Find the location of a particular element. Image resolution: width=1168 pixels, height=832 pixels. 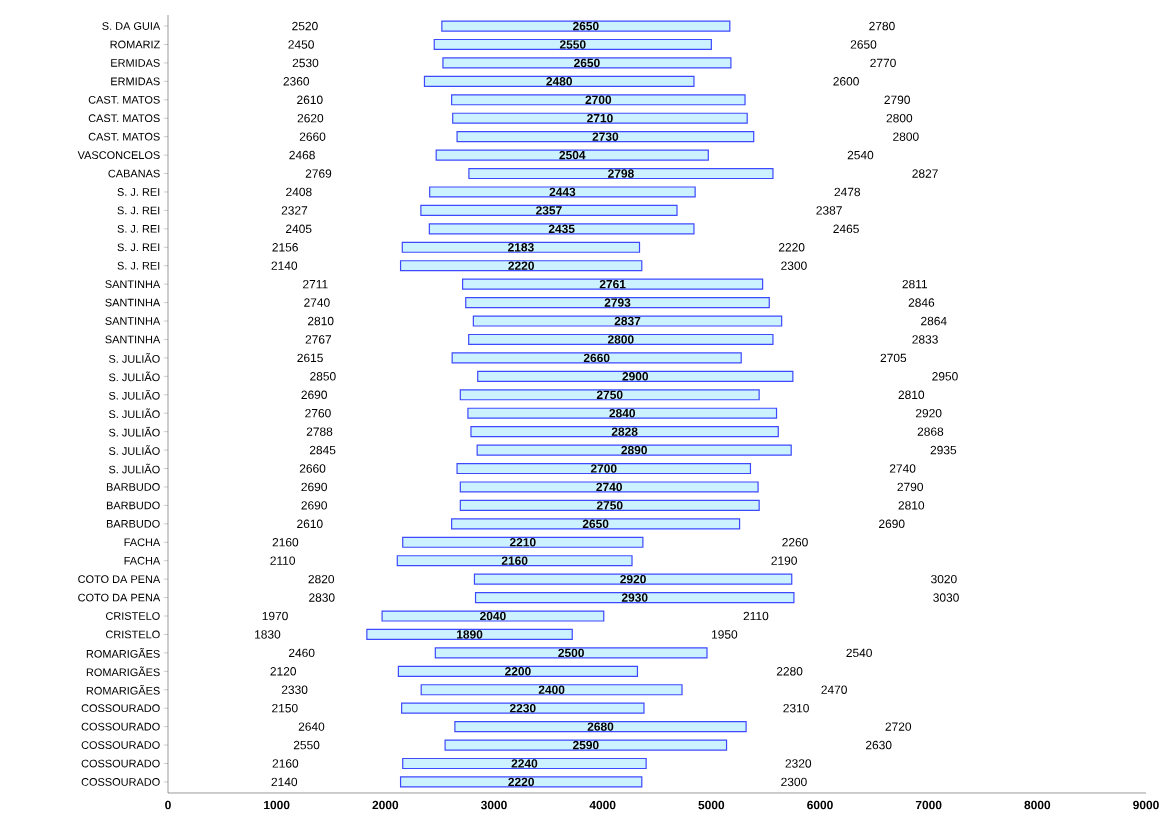

data-label: 2230 is located at coordinates (522, 708).